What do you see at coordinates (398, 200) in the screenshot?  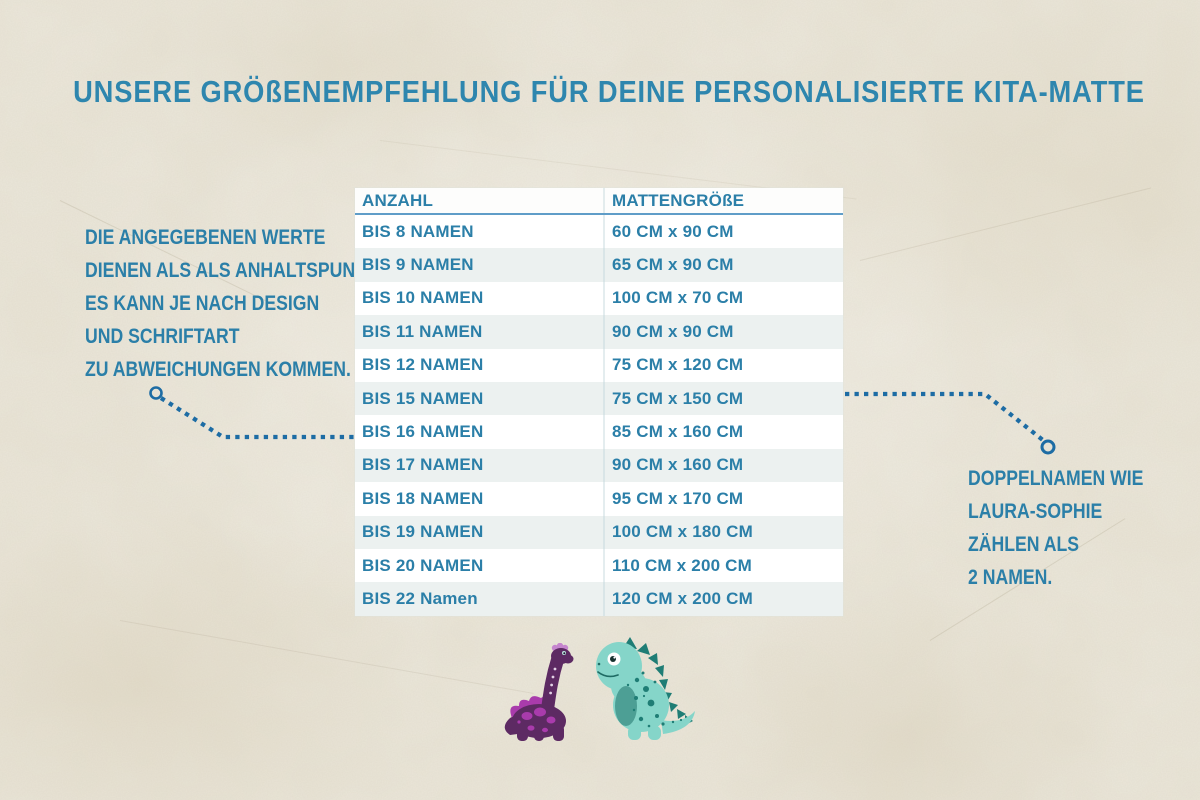 I see `column-header-anzahl: ANZAHL` at bounding box center [398, 200].